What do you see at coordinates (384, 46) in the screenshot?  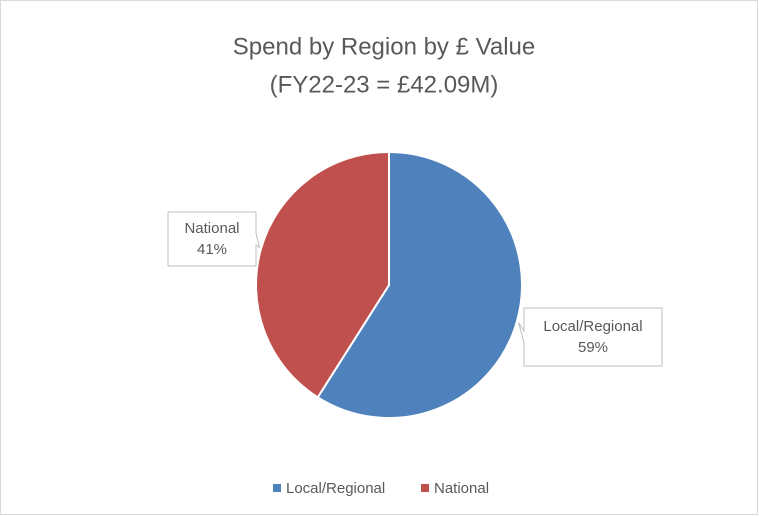 I see `chart-title: Spend by Region by £ Value` at bounding box center [384, 46].